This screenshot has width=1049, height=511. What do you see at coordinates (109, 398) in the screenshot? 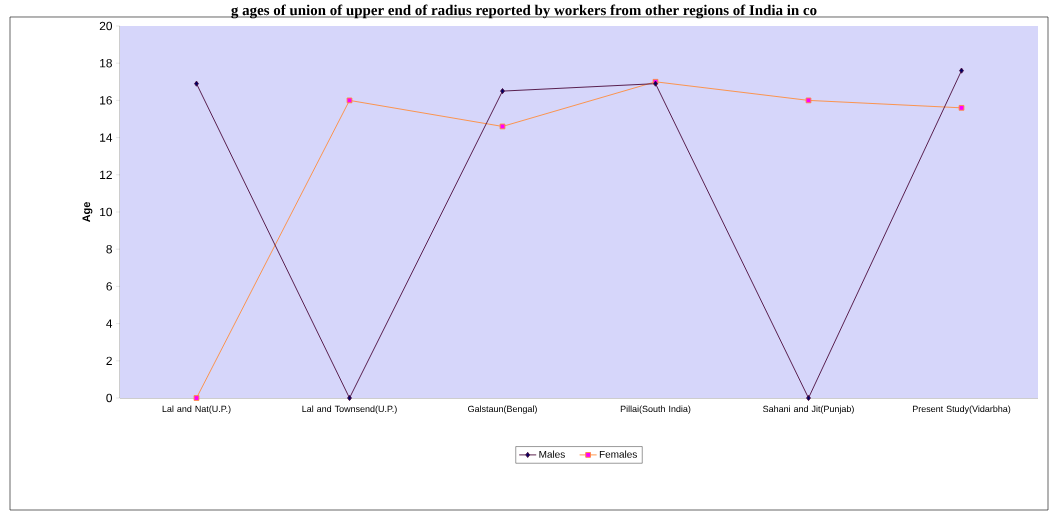
I see `y-tick-label: 0` at bounding box center [109, 398].